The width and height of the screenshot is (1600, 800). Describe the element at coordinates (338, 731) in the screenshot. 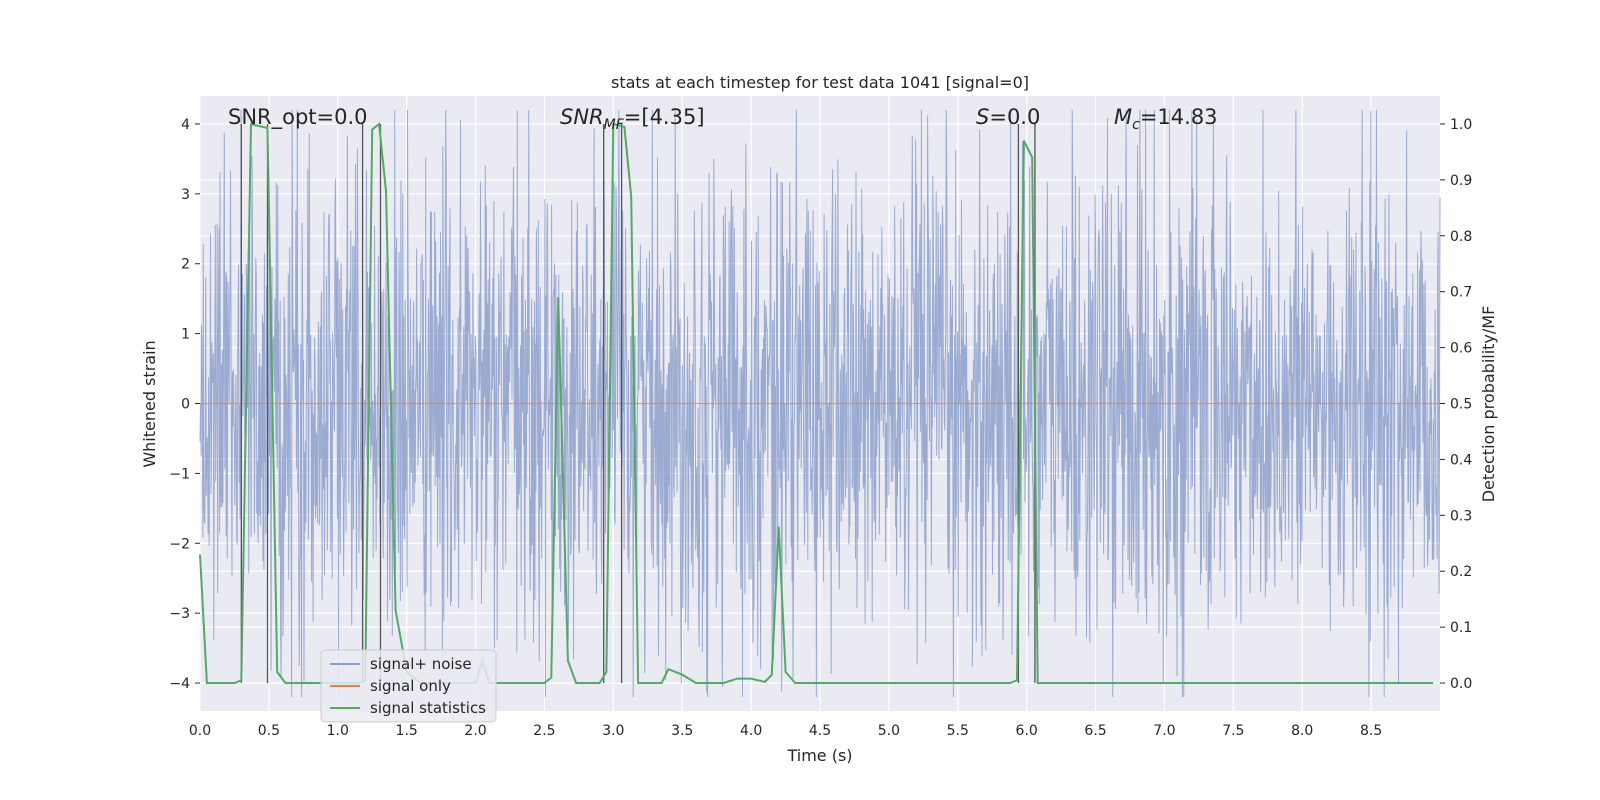

I see `x-tick-label: 1.0` at that location.